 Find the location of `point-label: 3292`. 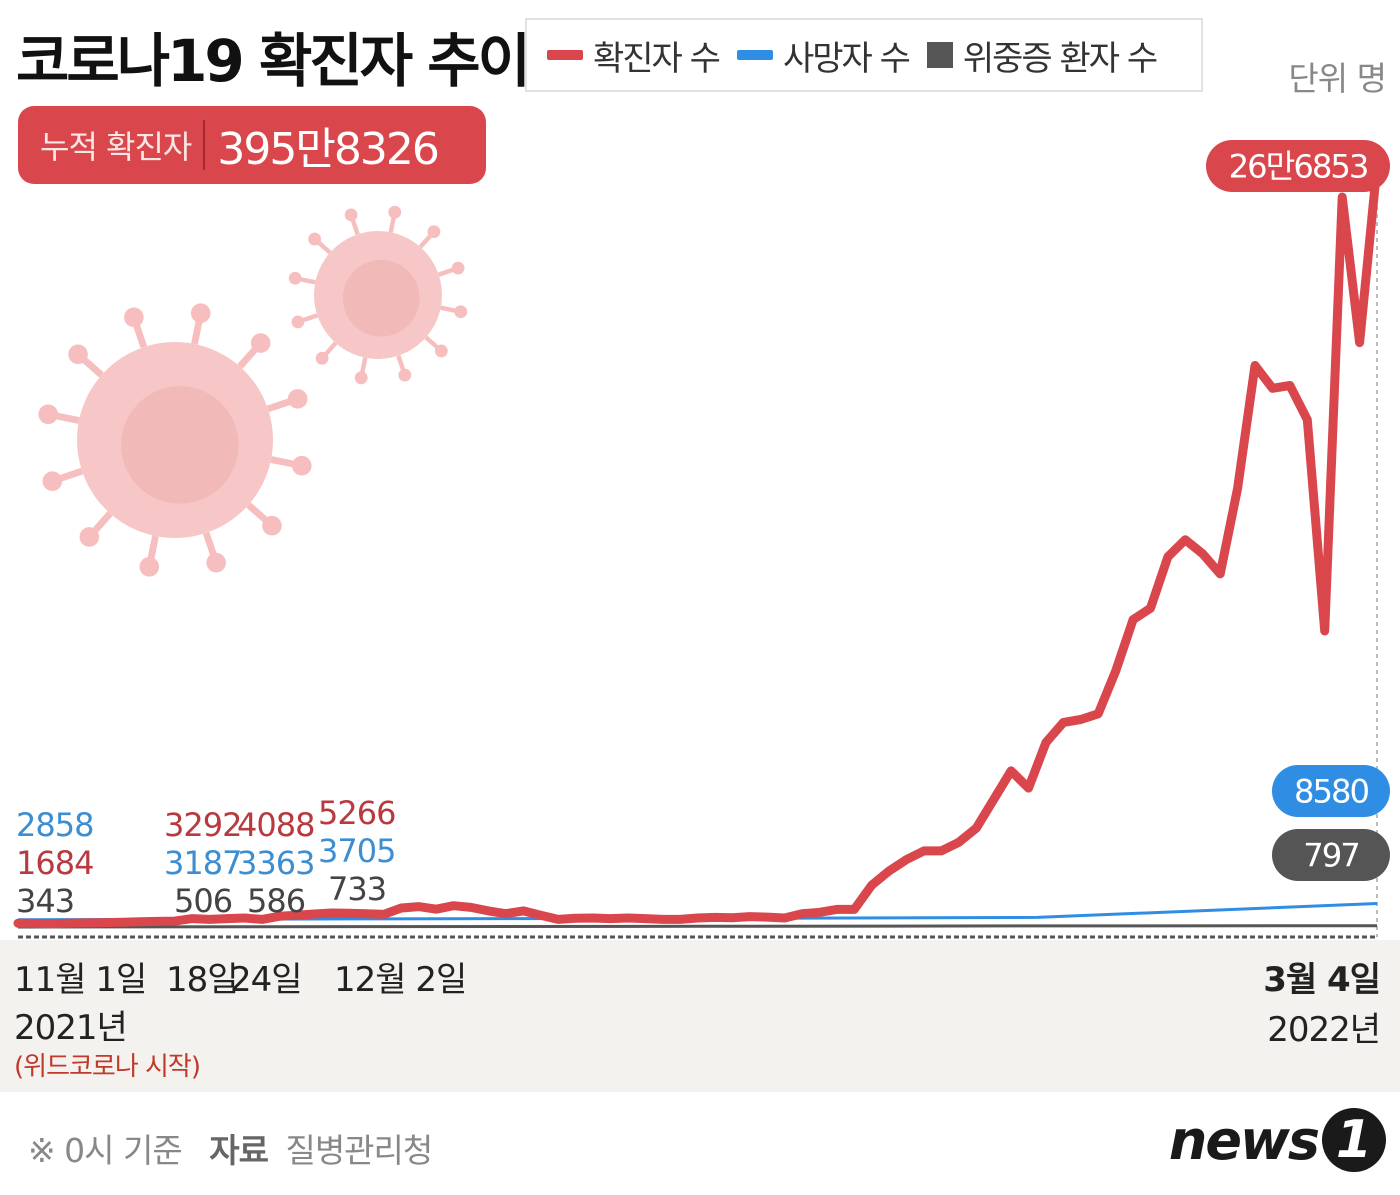

point-label: 3292 is located at coordinates (202, 825).